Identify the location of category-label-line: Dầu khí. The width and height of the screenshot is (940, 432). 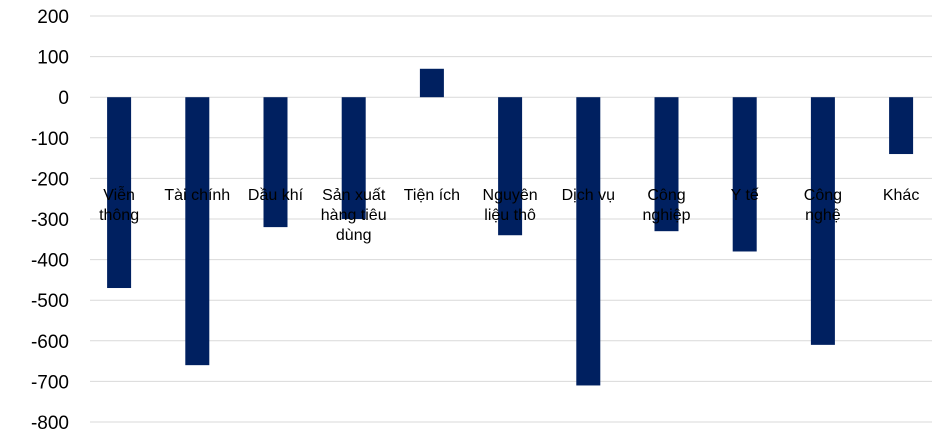
(276, 195).